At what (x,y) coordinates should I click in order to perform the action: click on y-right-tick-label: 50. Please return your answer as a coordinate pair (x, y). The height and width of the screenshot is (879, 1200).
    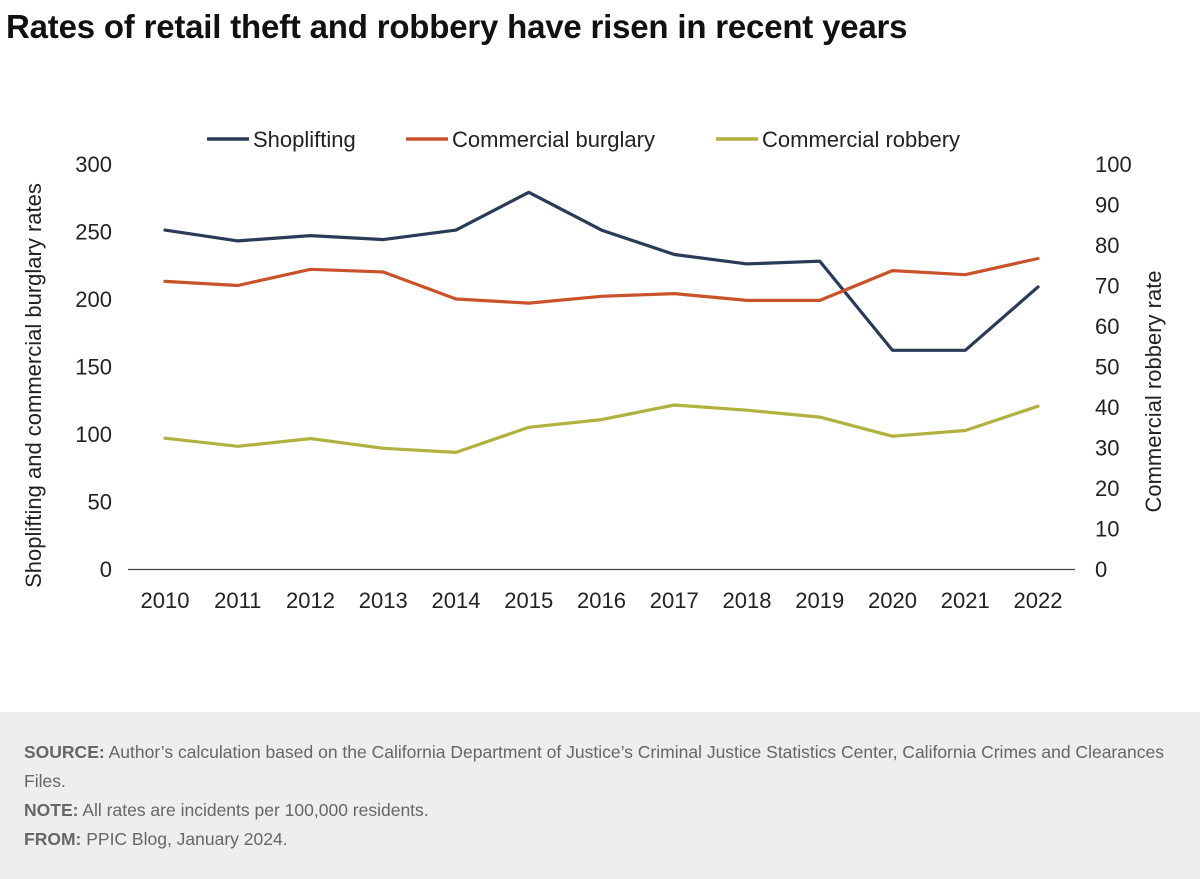
    Looking at the image, I should click on (1107, 367).